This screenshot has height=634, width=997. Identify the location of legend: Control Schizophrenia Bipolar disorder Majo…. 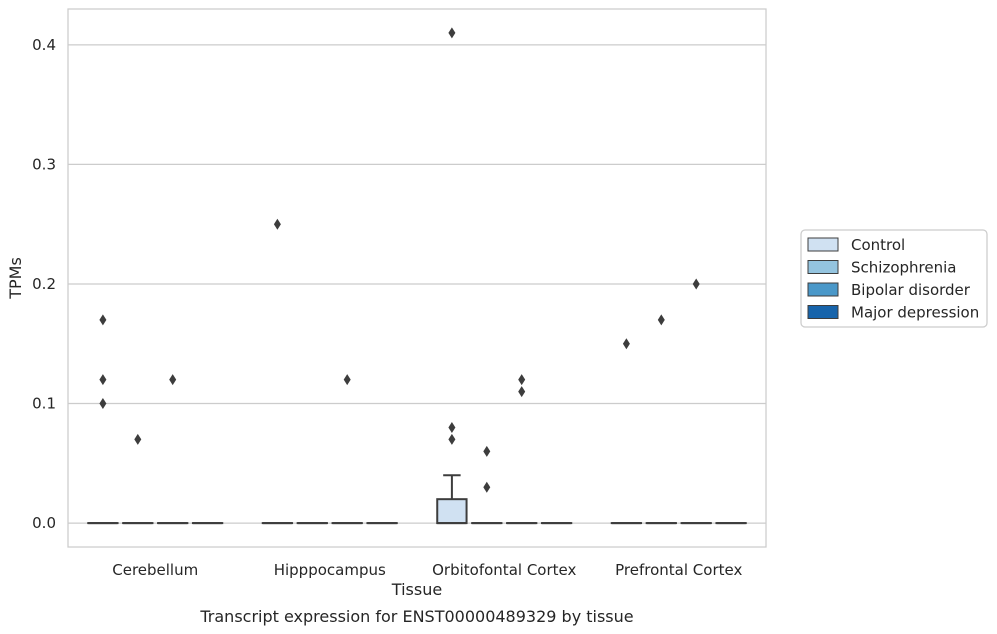
(894, 278).